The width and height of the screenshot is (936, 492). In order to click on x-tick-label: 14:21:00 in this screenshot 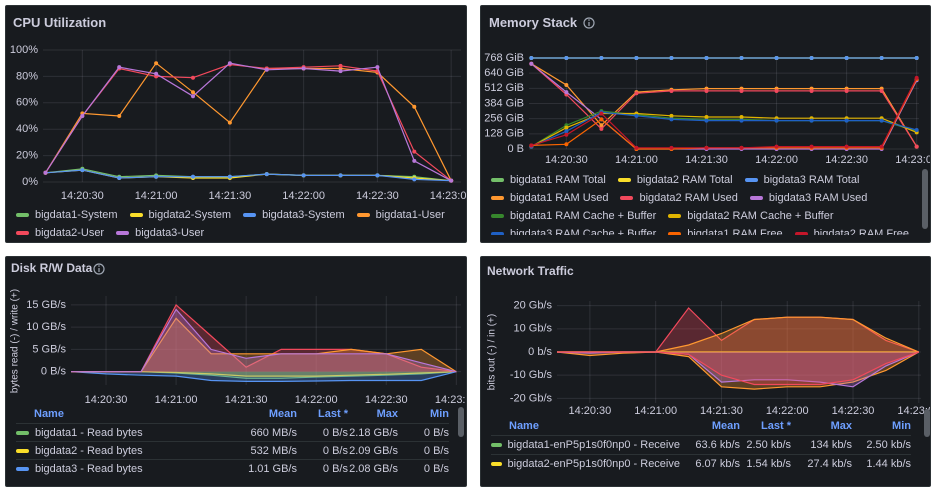, I will do `click(176, 400)`.